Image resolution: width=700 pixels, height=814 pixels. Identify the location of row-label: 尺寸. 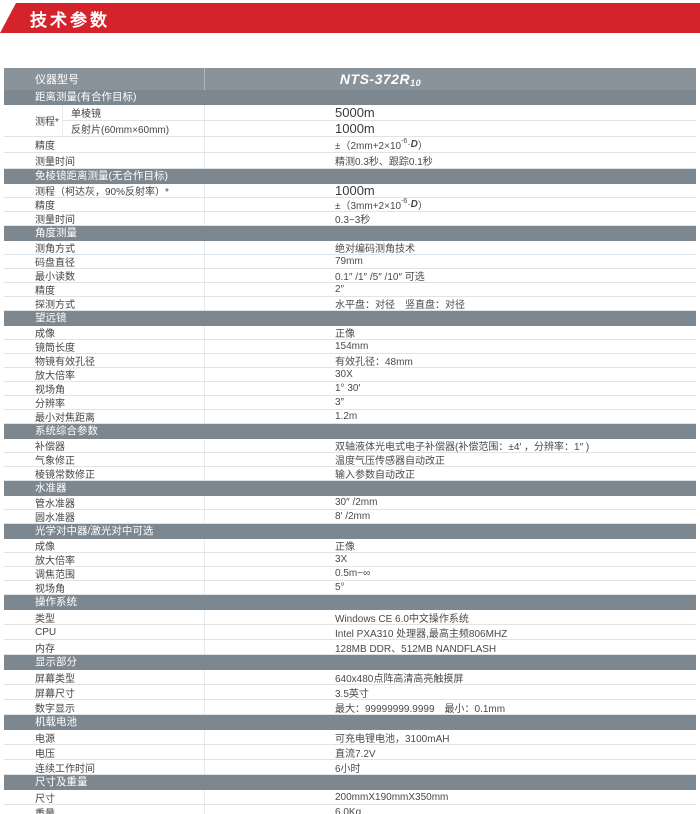
(104, 797).